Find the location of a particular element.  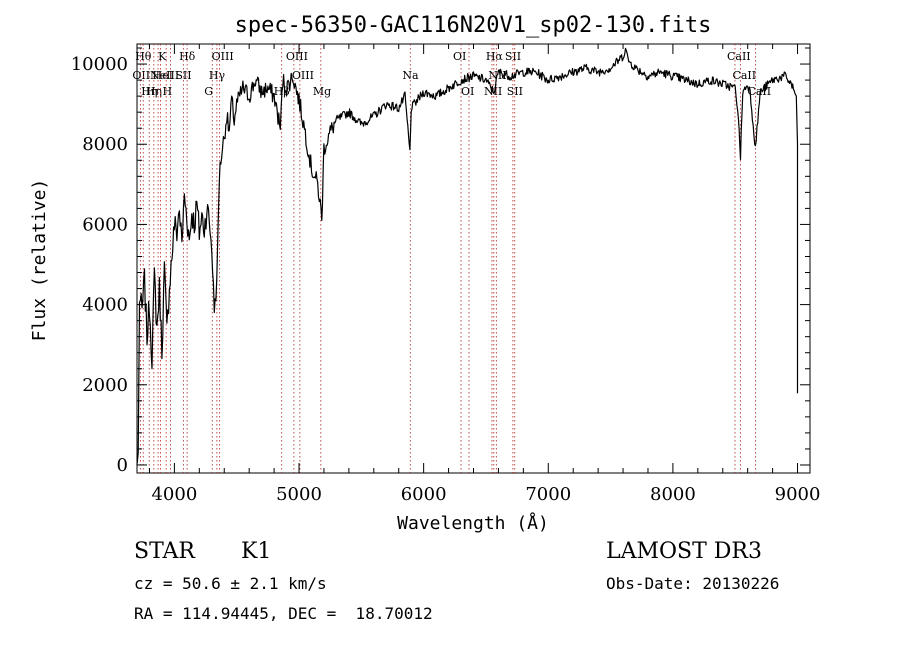

object-class: STAR is located at coordinates (164, 551).